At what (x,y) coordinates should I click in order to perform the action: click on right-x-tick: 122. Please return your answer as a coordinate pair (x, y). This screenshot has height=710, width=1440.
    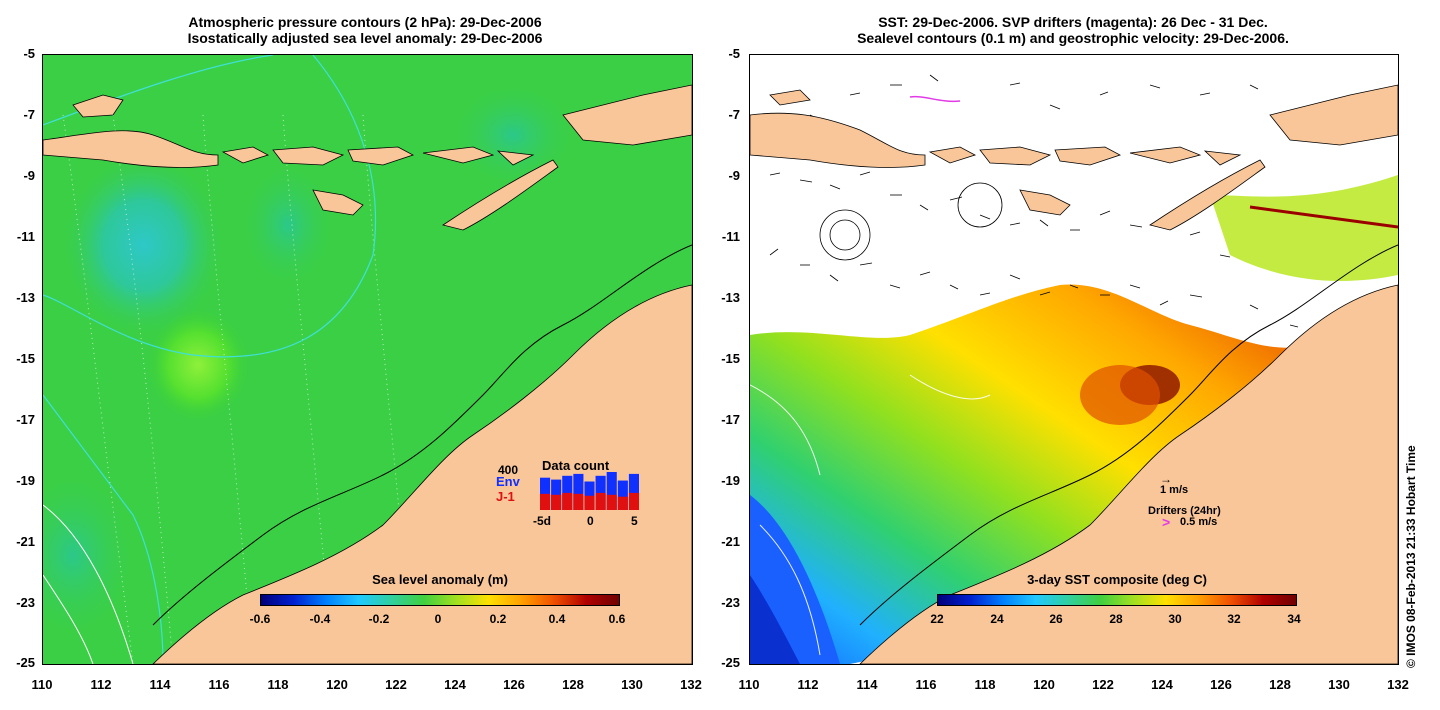
    Looking at the image, I should click on (1103, 684).